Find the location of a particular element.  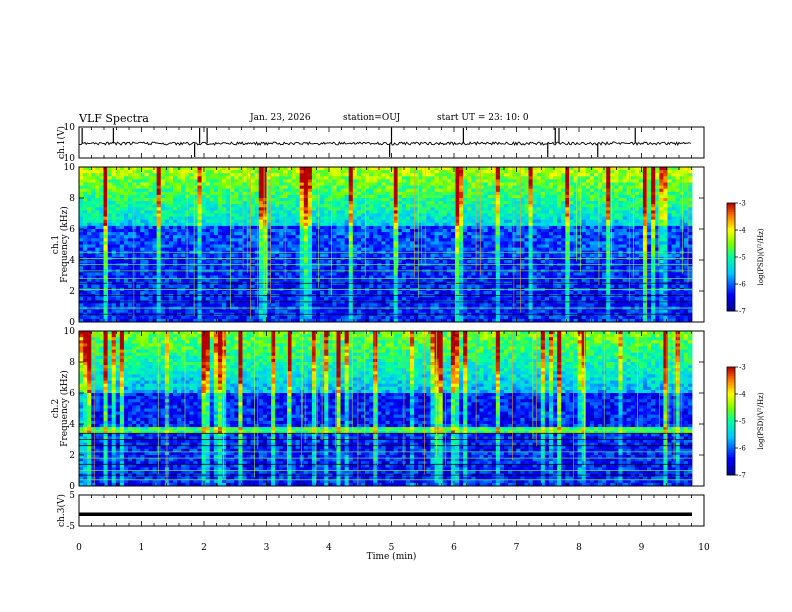

y-axis-label: ch.3(V) is located at coordinates (61, 510).